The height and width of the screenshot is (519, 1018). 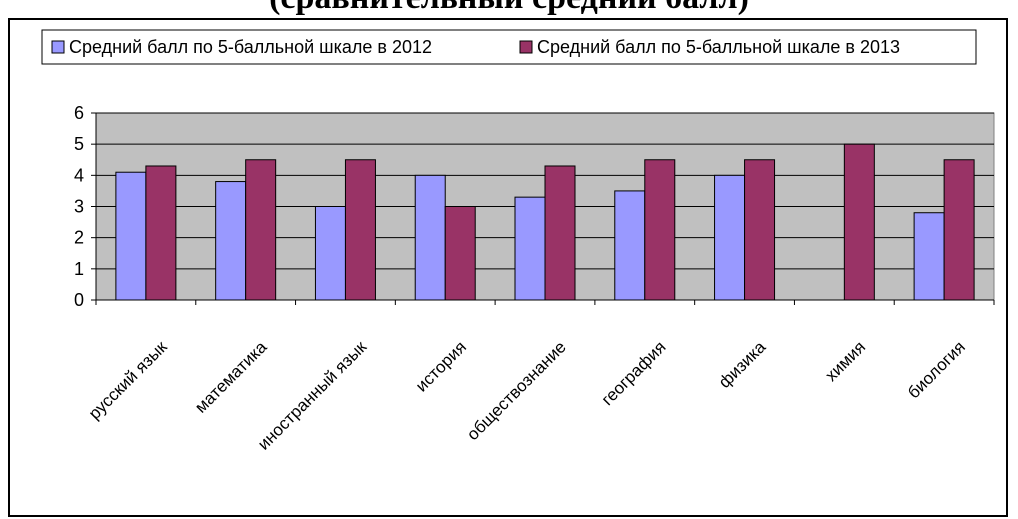 What do you see at coordinates (509, 47) in the screenshot?
I see `legend-box` at bounding box center [509, 47].